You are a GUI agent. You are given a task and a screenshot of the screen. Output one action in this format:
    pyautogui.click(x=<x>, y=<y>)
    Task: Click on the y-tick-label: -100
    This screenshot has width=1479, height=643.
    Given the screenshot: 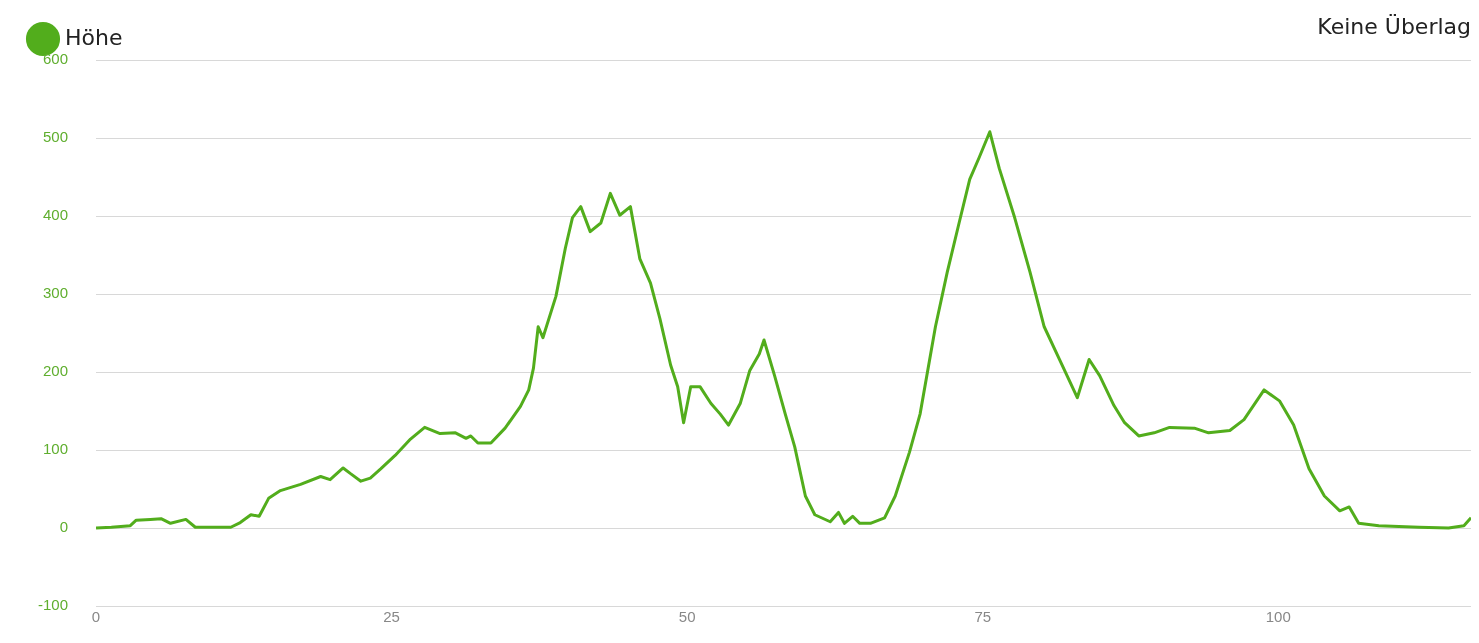 What is the action you would take?
    pyautogui.click(x=53, y=605)
    